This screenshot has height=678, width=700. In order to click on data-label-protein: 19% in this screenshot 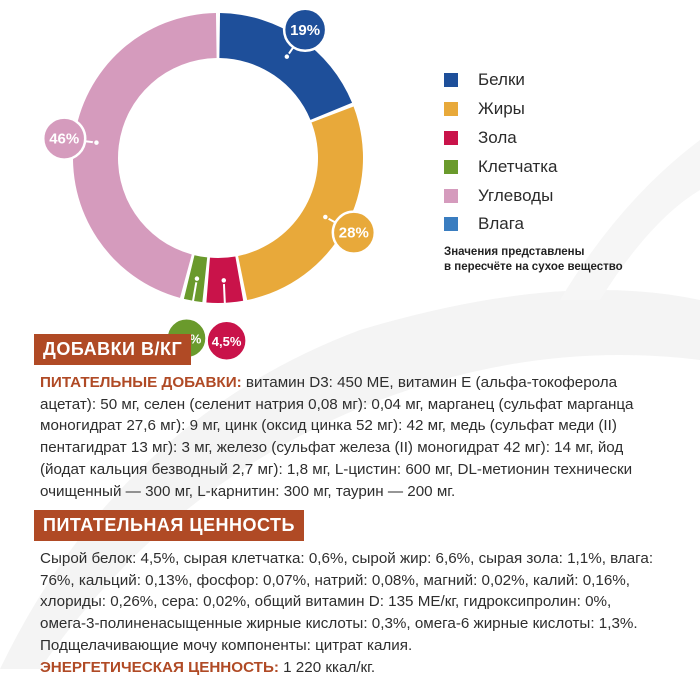, I will do `click(305, 30)`.